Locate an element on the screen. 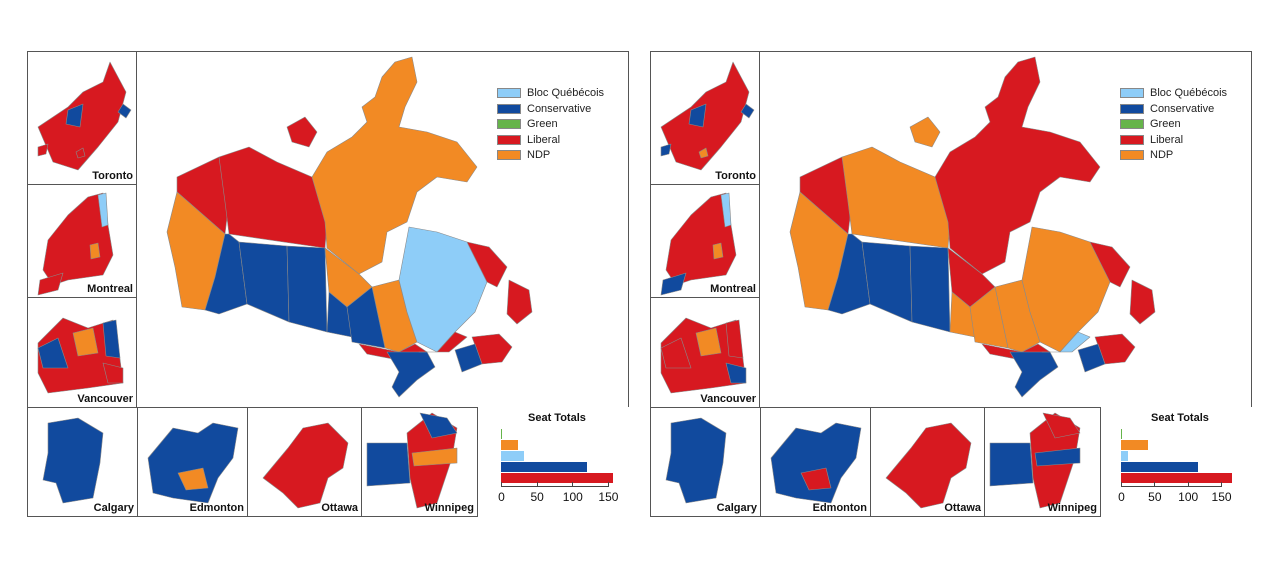 Image resolution: width=1280 pixels, height=569 pixels. seat-bar-bloc is located at coordinates (1124, 456).